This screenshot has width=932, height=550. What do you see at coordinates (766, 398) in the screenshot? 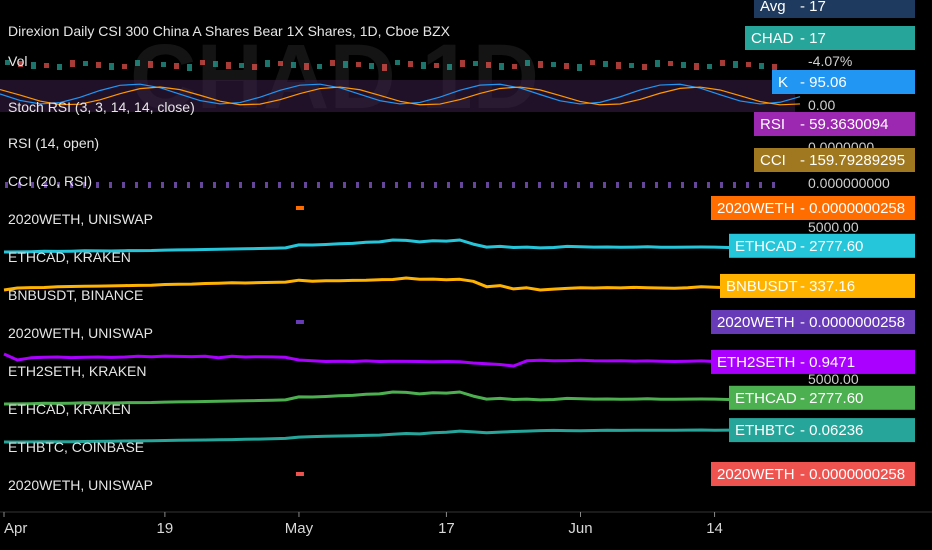
I see `series-tag-text: ETHCAD` at bounding box center [766, 398].